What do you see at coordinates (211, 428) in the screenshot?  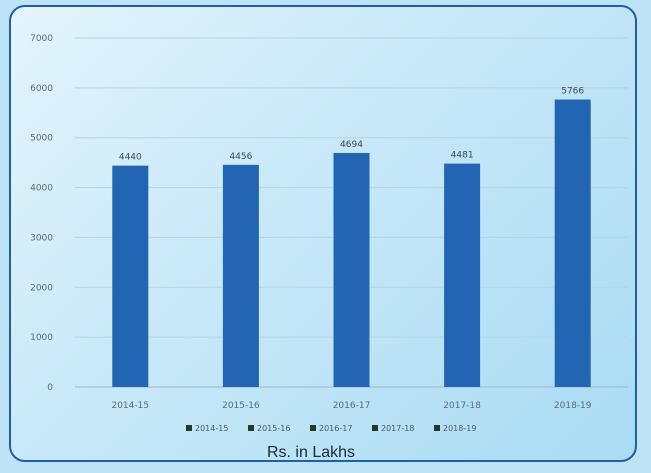 I see `legend-entry: 2014-15` at bounding box center [211, 428].